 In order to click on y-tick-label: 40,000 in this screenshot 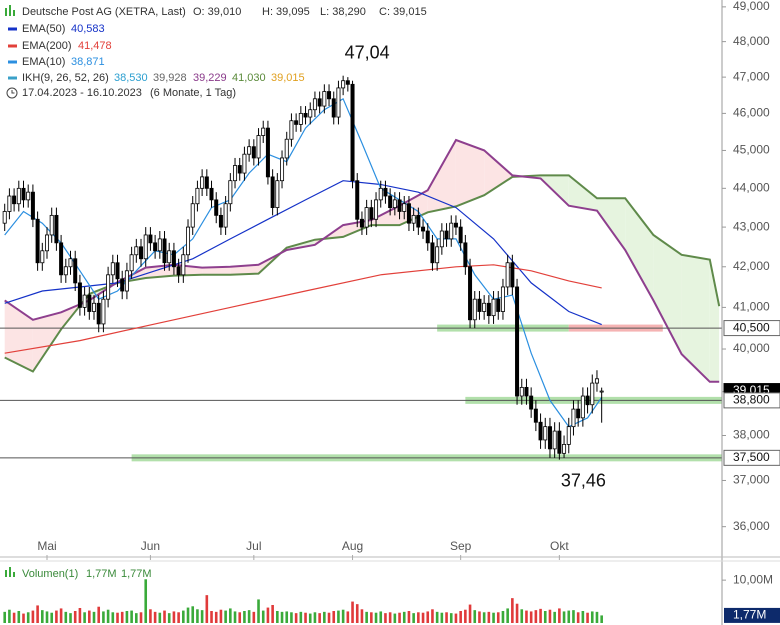, I will do `click(751, 348)`.